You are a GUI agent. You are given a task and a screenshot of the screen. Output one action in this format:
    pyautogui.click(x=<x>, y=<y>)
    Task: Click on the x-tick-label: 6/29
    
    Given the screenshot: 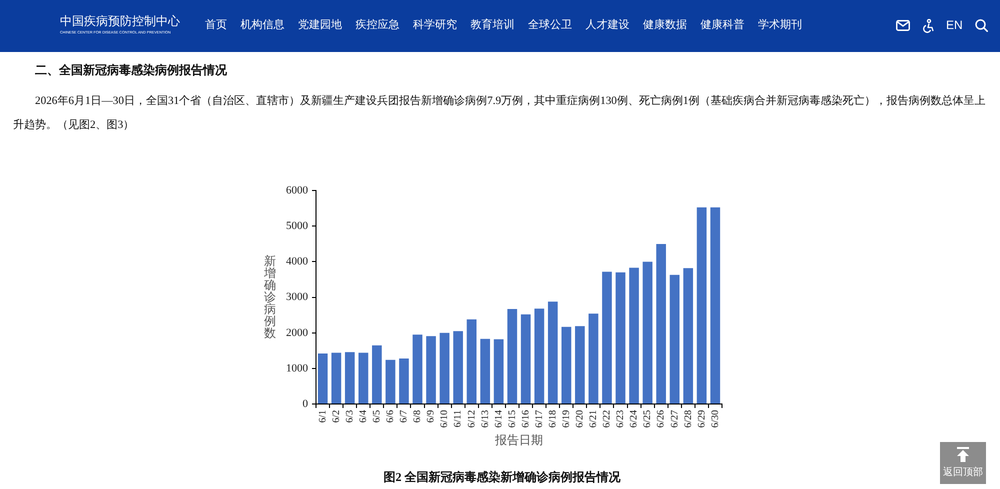 What is the action you would take?
    pyautogui.click(x=702, y=419)
    